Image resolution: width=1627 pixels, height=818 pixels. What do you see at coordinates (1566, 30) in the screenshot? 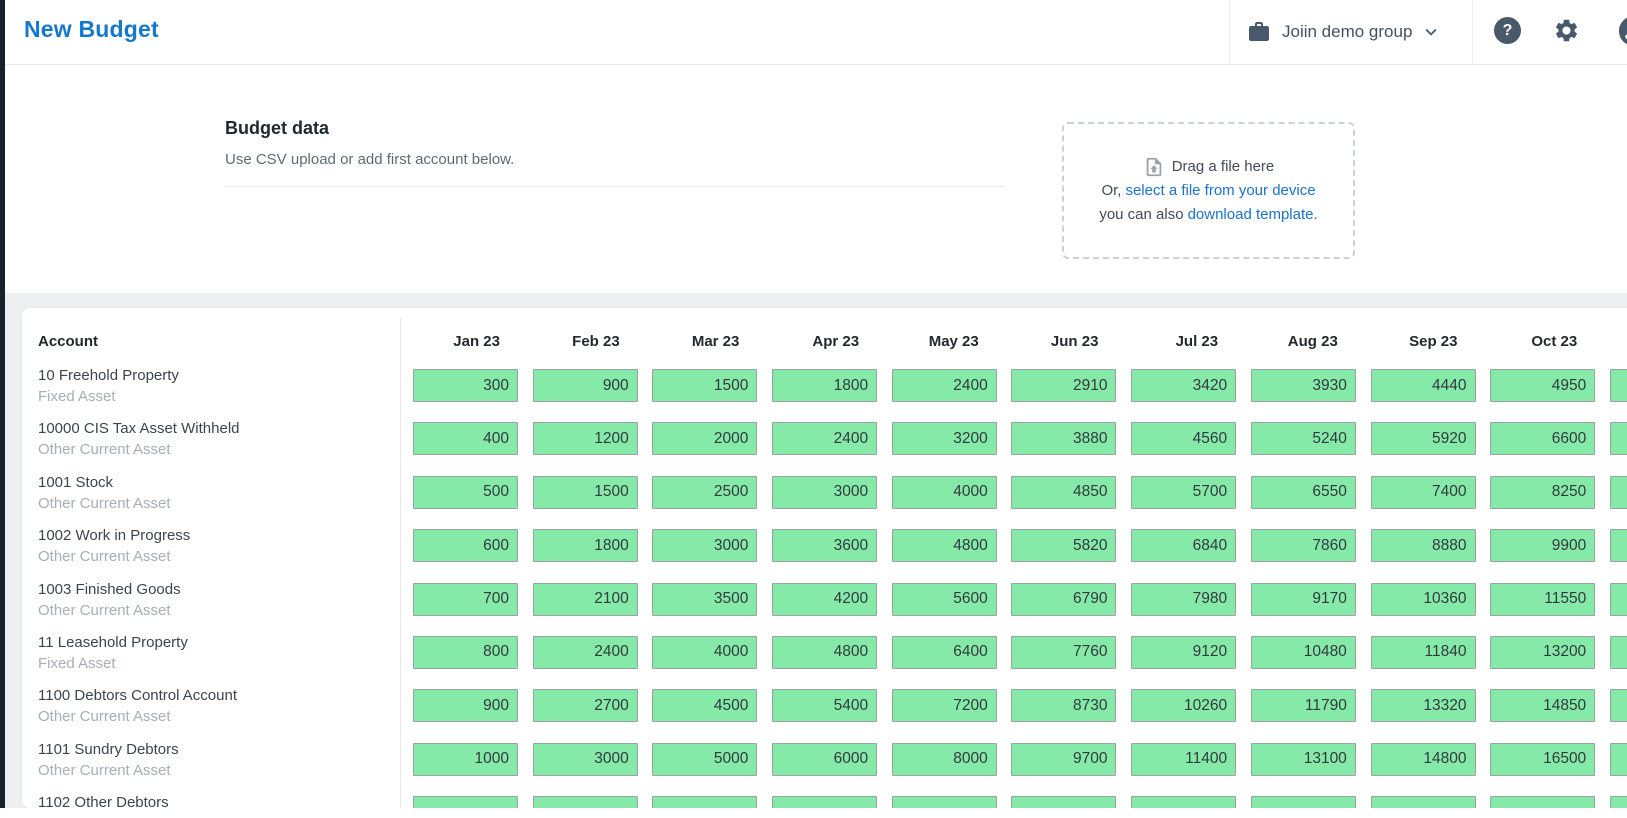
I see `settings-button` at bounding box center [1566, 30].